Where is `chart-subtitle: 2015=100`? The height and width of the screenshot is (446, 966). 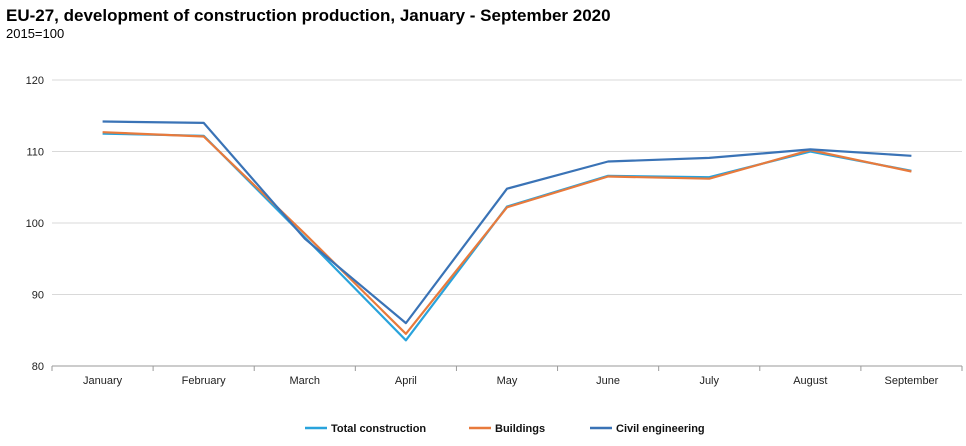
chart-subtitle: 2015=100 is located at coordinates (35, 33).